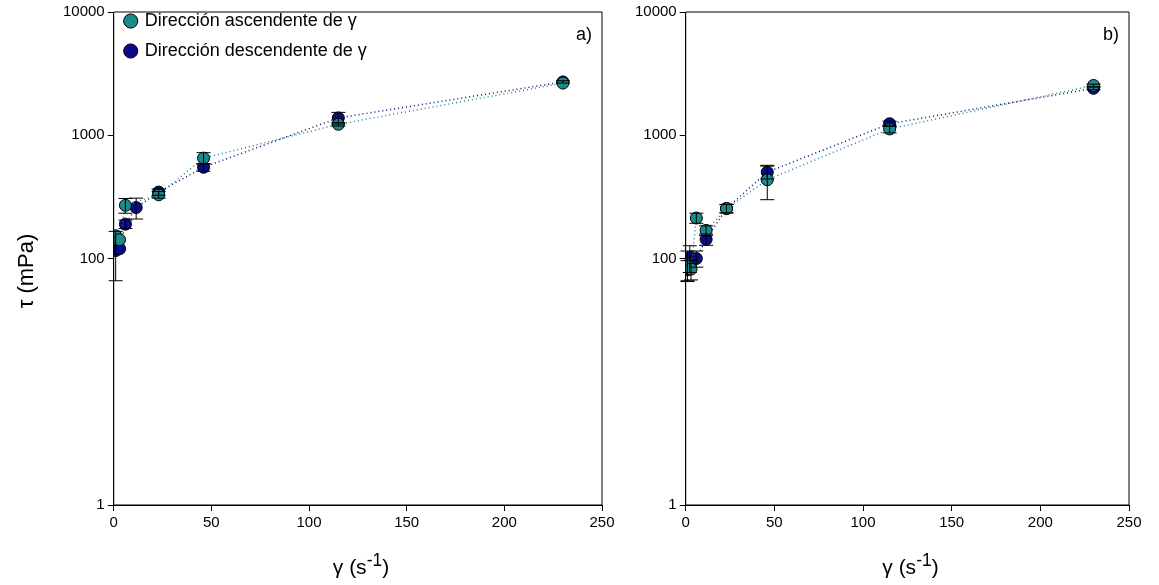  I want to click on legend-label: Dirección descendente de γ, so click(255, 49).